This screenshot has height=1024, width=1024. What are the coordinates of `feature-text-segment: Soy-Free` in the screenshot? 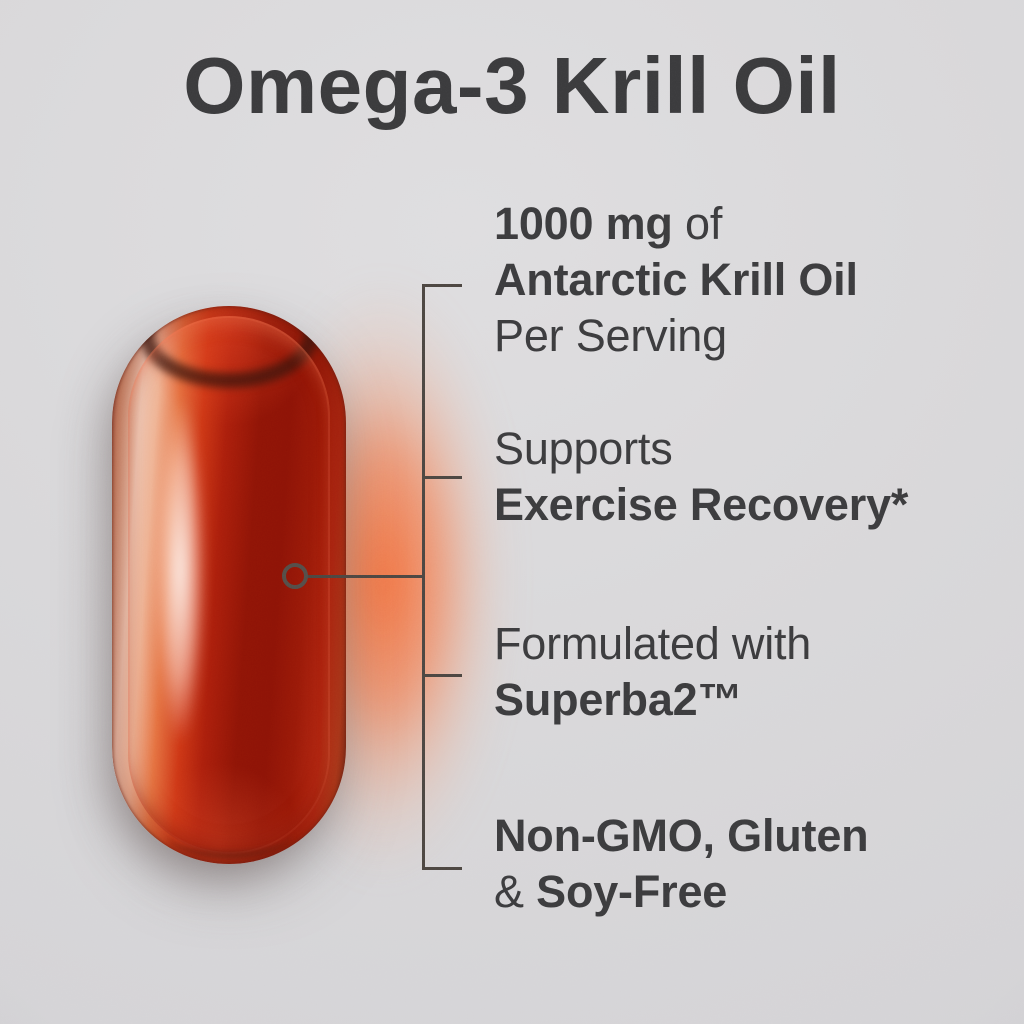 It's located at (632, 891).